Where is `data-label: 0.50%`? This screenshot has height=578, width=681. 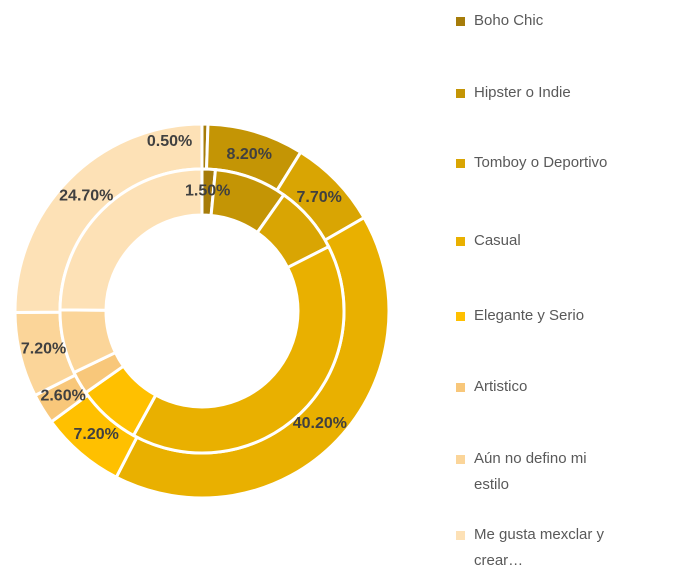
data-label: 0.50% is located at coordinates (169, 141).